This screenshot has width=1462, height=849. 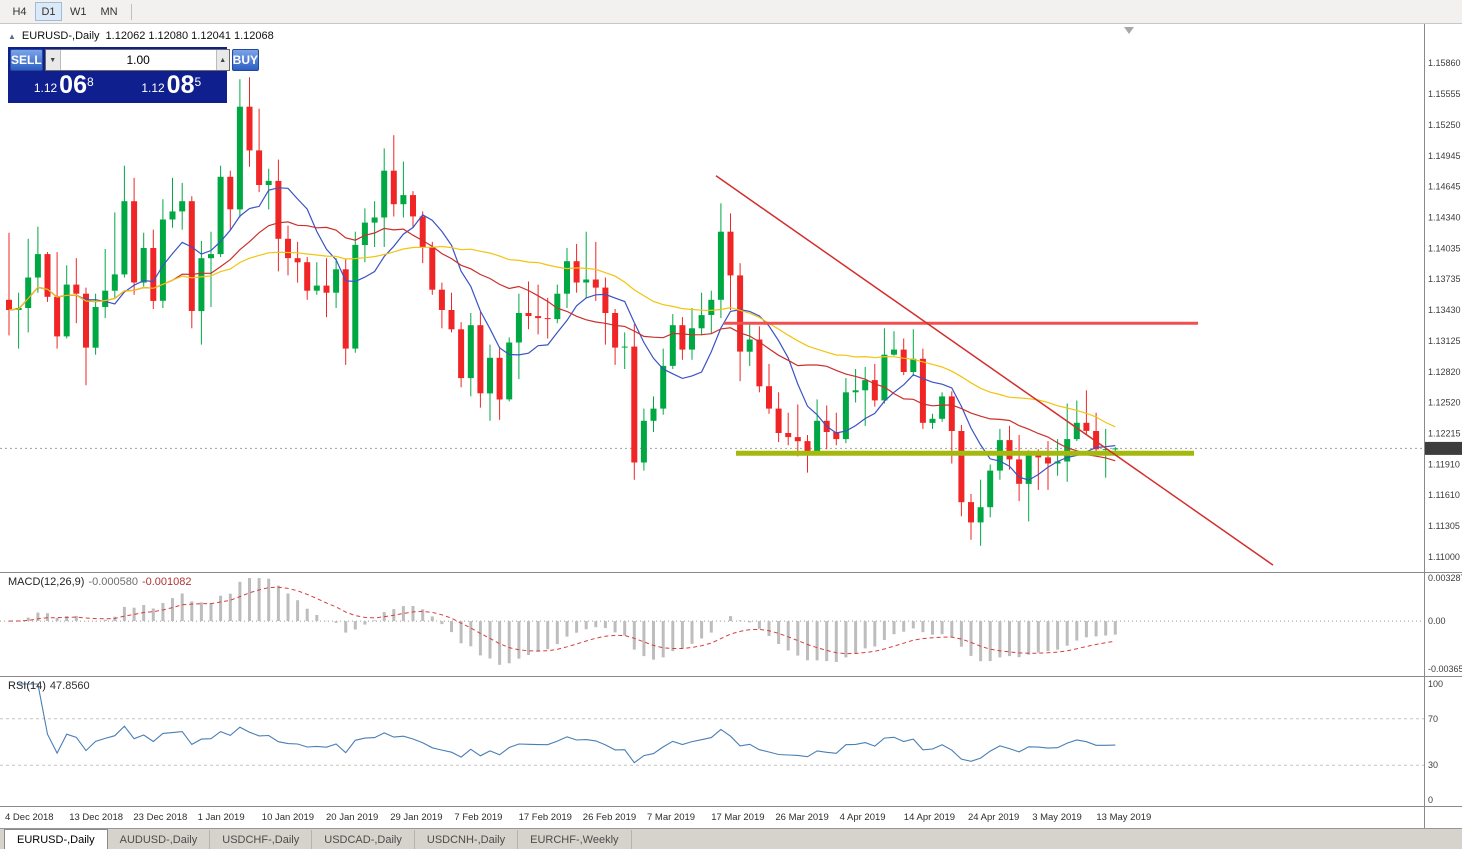 I want to click on date-label: 24 Apr 2019, so click(x=994, y=817).